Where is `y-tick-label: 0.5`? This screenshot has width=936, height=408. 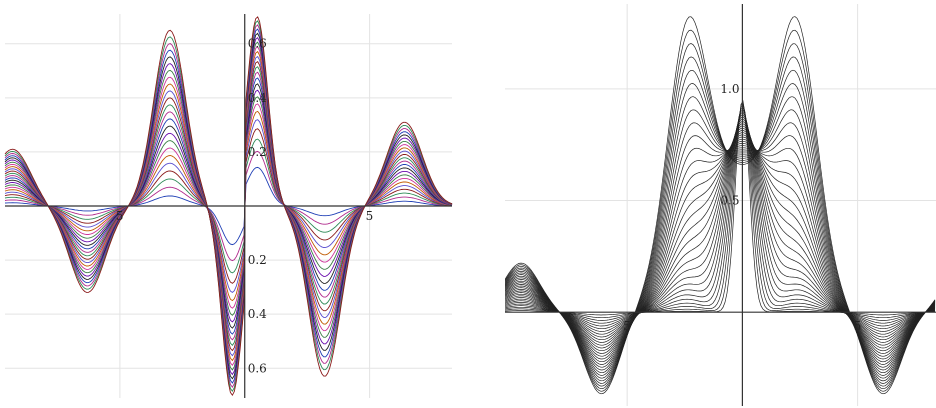
y-tick-label: 0.5 is located at coordinates (729, 201).